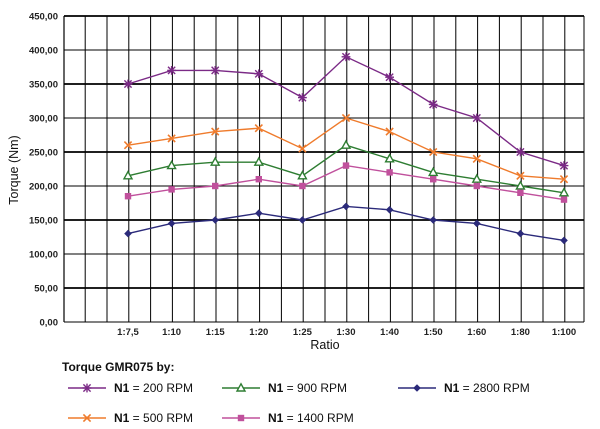 This screenshot has width=600, height=429. Describe the element at coordinates (43, 119) in the screenshot. I see `y-tick-label: 300,00` at that location.